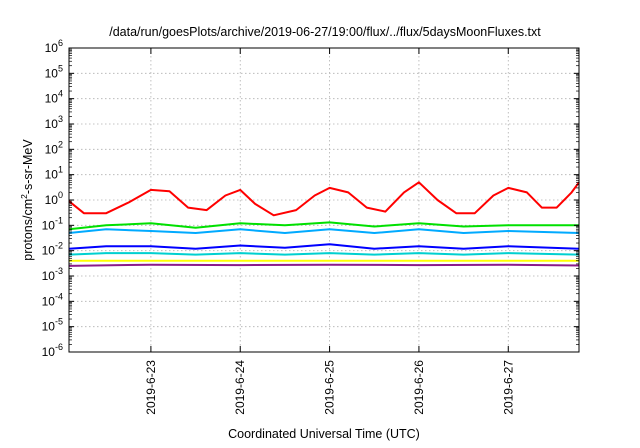  Describe the element at coordinates (508, 387) in the screenshot. I see `x-tick-label: 2019-6-27` at that location.